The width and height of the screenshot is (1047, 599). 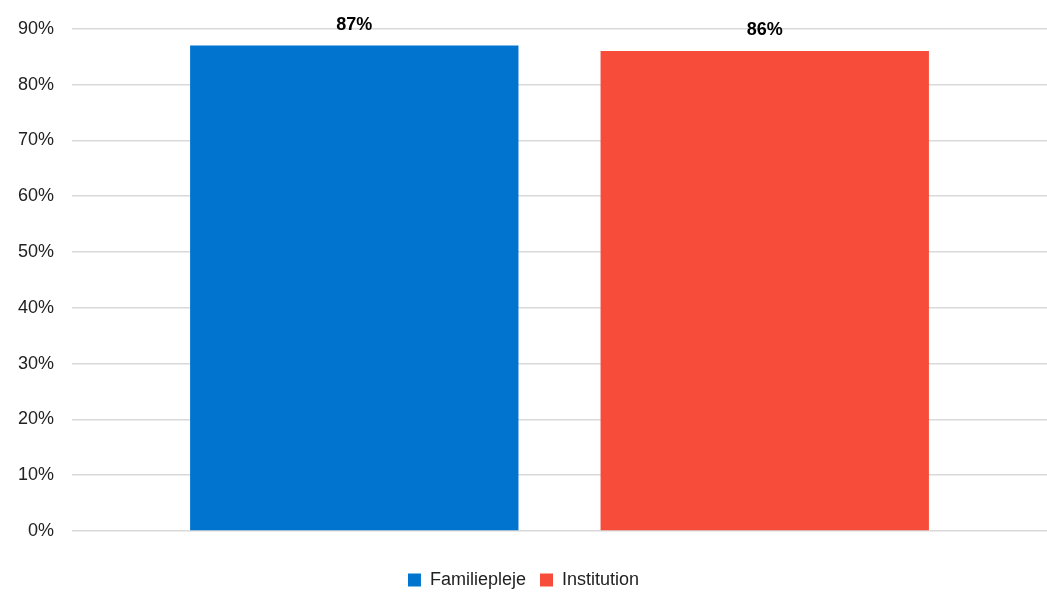 I want to click on legend-label: Institution, so click(x=601, y=578).